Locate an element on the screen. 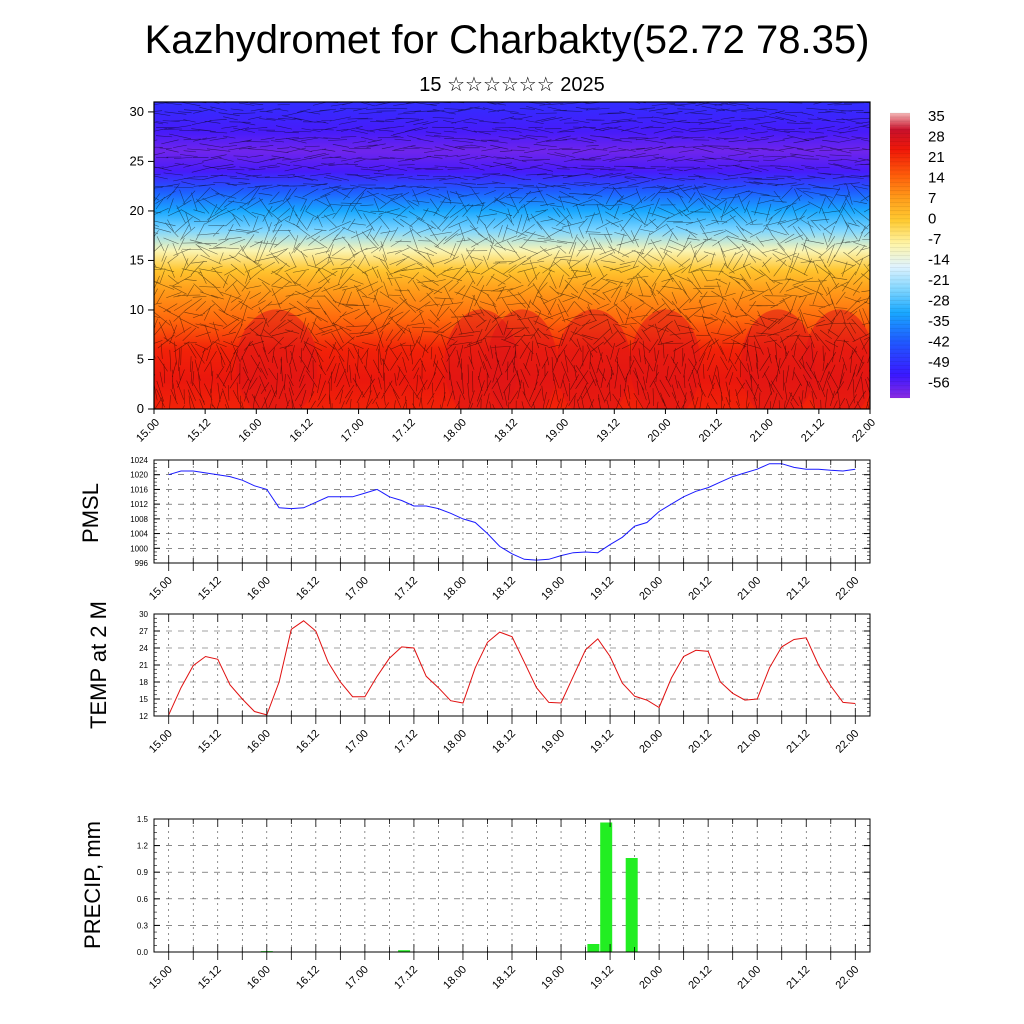 Image resolution: width=1024 pixels, height=1024 pixels. precip-grid is located at coordinates (512, 885).